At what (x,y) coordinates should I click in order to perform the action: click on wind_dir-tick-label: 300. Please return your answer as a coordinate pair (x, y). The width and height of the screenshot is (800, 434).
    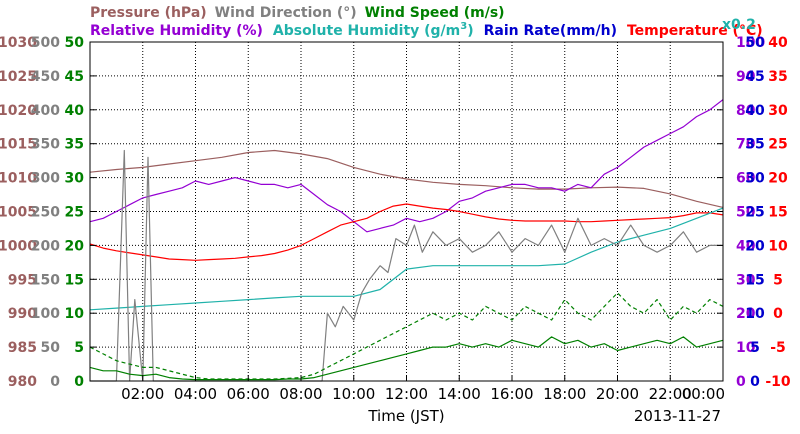
    Looking at the image, I should click on (45, 179).